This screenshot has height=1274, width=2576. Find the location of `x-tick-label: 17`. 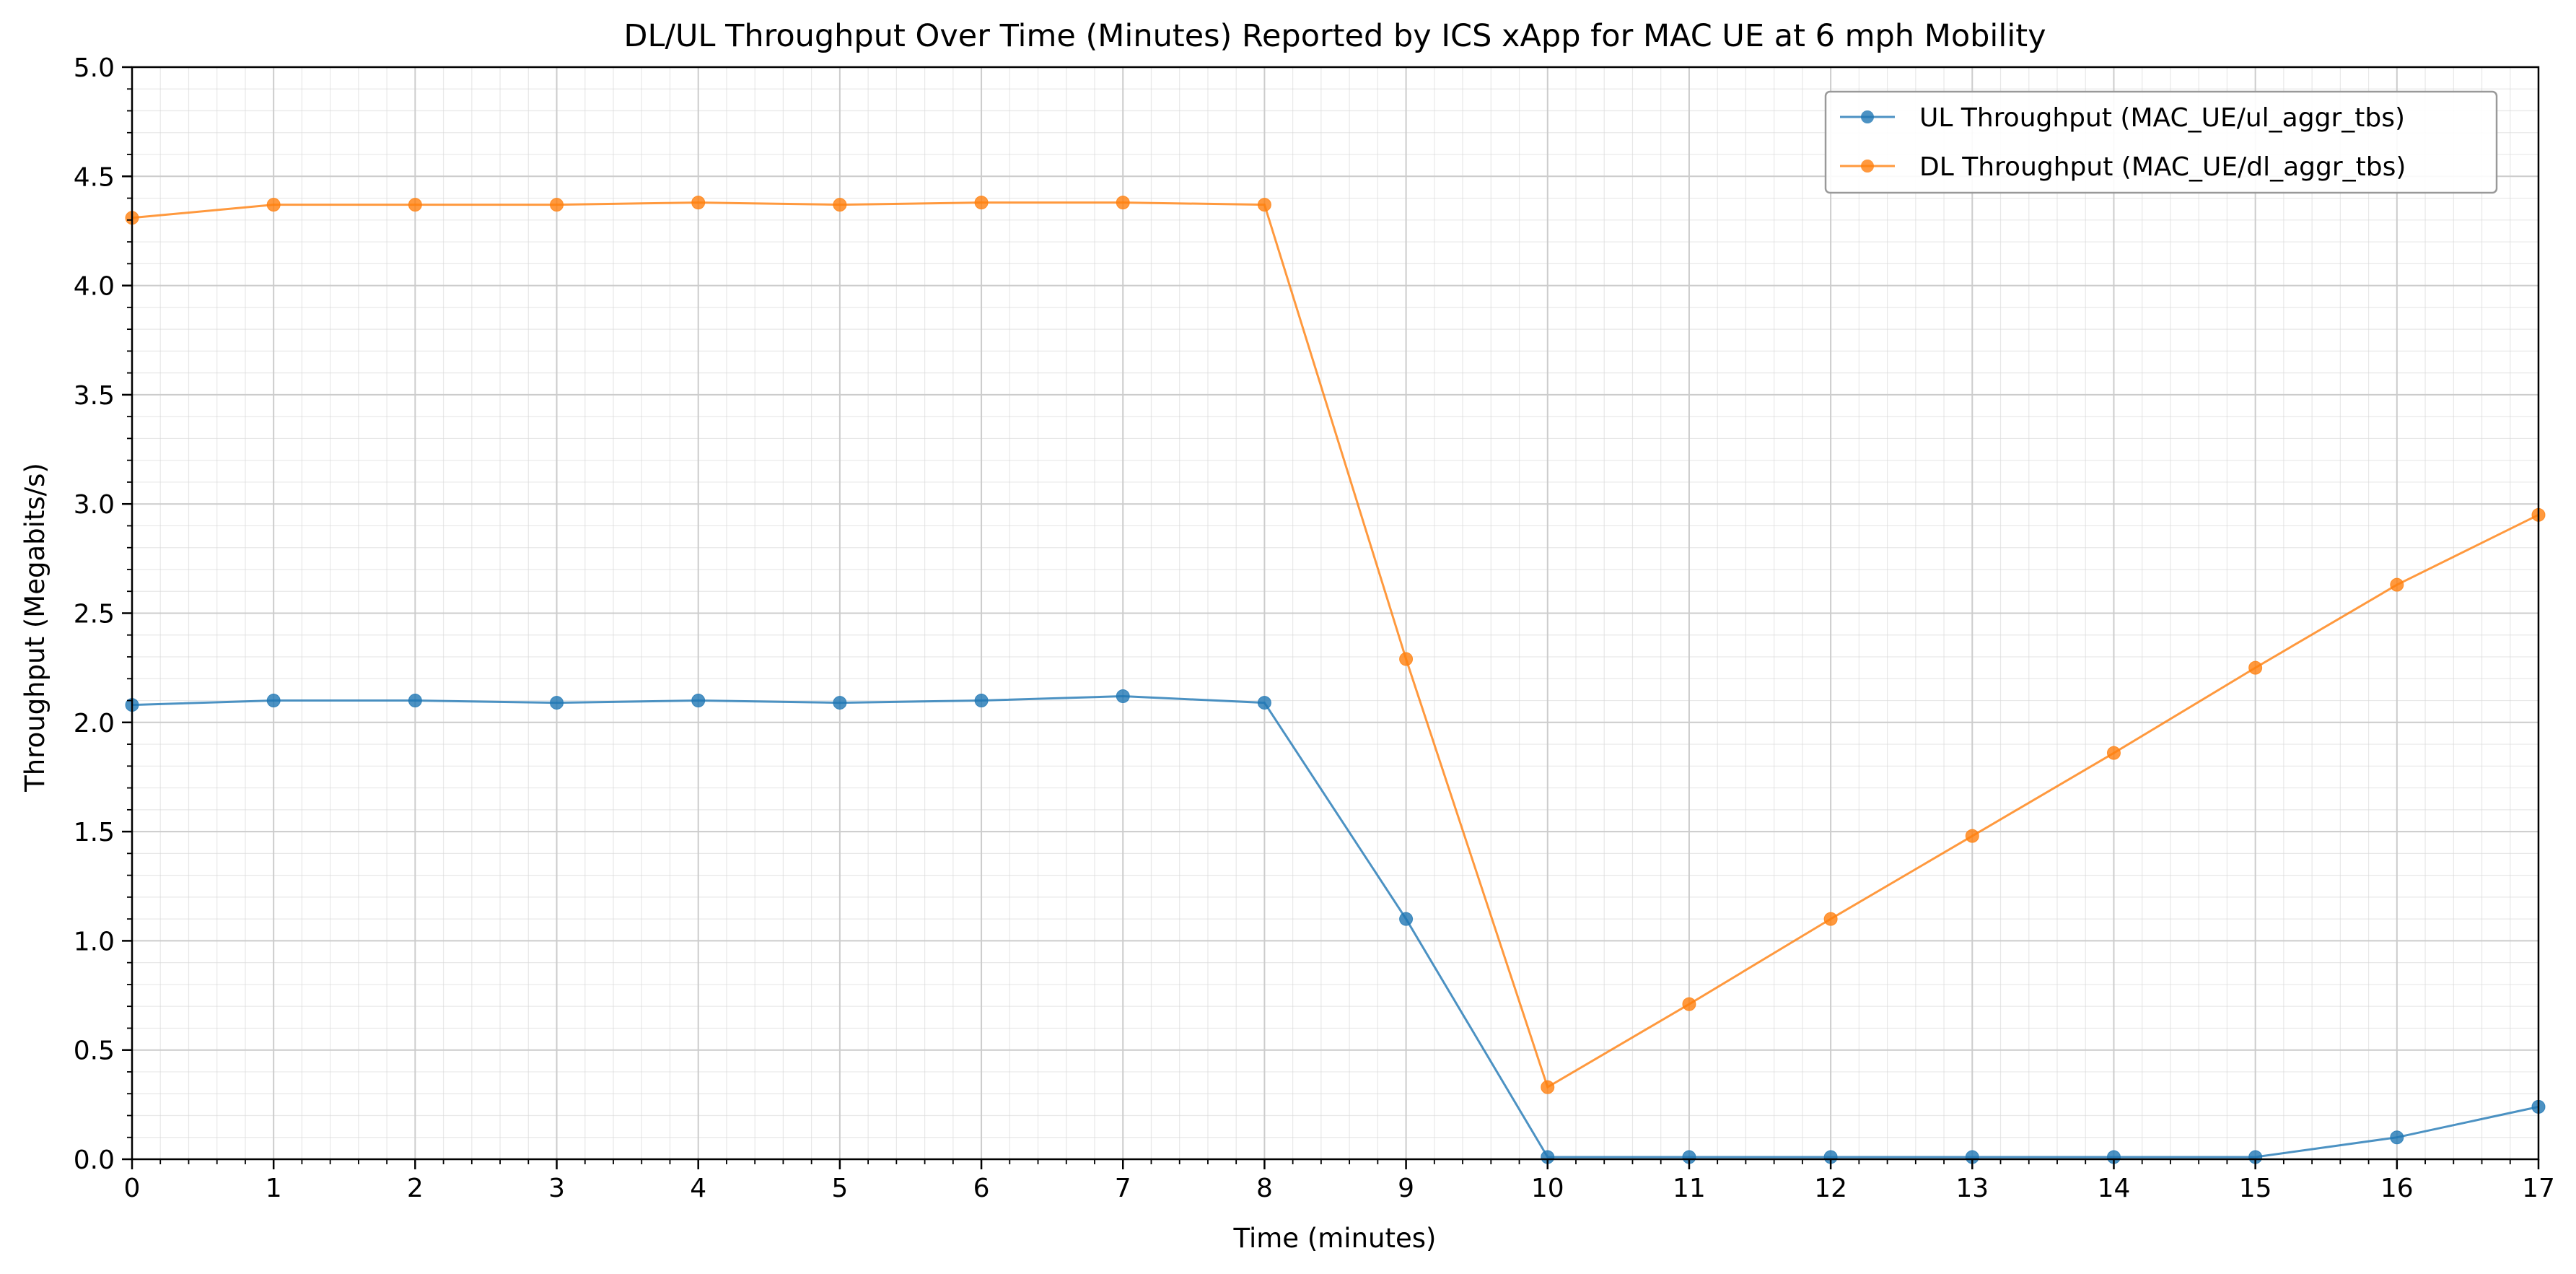

x-tick-label: 17 is located at coordinates (2538, 1189).